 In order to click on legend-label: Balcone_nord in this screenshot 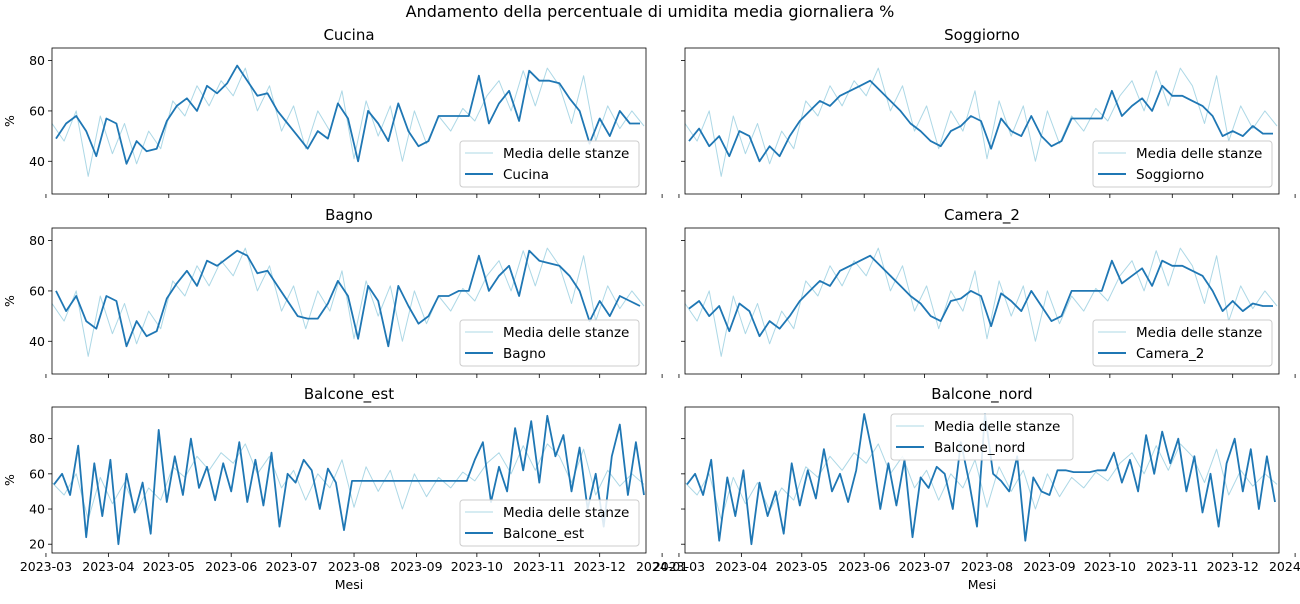, I will do `click(979, 448)`.